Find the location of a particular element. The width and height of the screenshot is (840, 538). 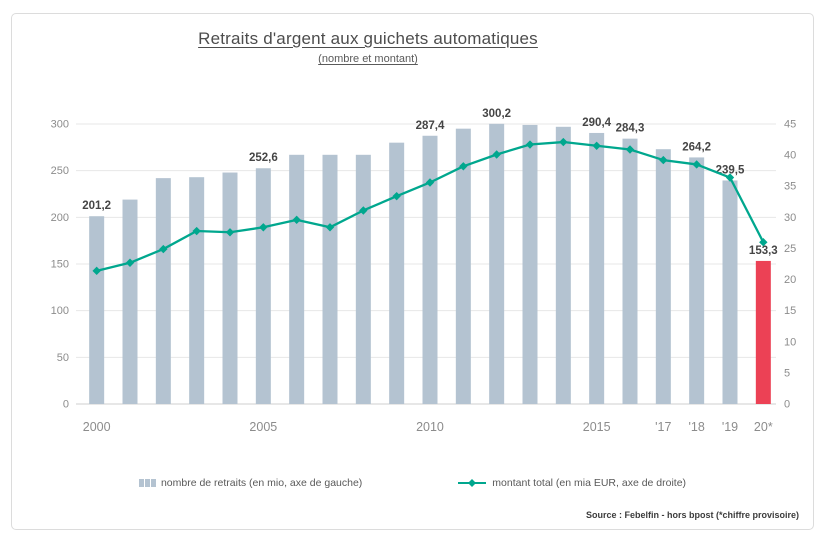

bar-2011 is located at coordinates (463, 266).